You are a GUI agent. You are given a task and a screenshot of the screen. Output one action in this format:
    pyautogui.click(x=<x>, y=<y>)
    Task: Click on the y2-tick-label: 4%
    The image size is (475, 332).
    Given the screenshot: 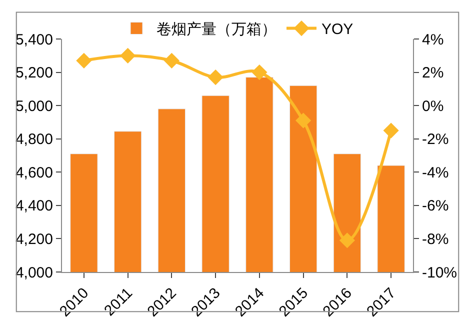 What is the action you would take?
    pyautogui.click(x=433, y=39)
    